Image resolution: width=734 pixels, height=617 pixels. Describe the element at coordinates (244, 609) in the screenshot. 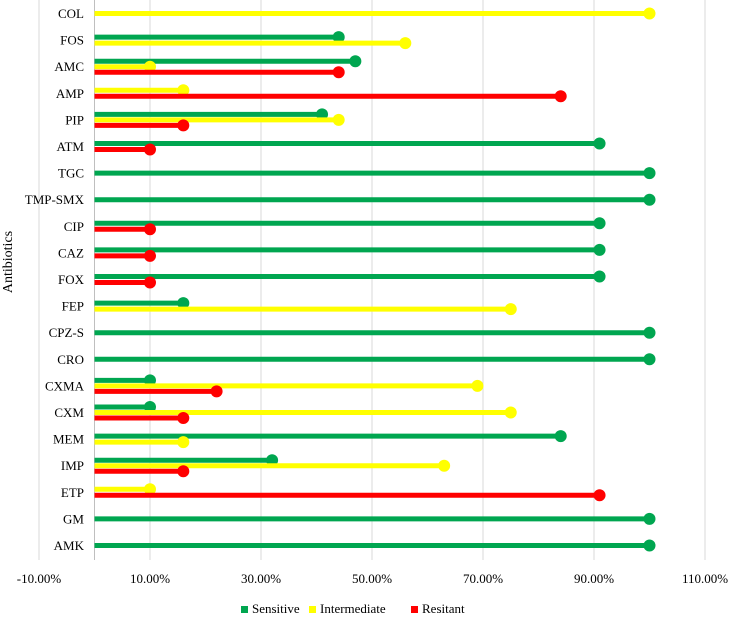

I see `legend-swatch-sensitive` at that location.